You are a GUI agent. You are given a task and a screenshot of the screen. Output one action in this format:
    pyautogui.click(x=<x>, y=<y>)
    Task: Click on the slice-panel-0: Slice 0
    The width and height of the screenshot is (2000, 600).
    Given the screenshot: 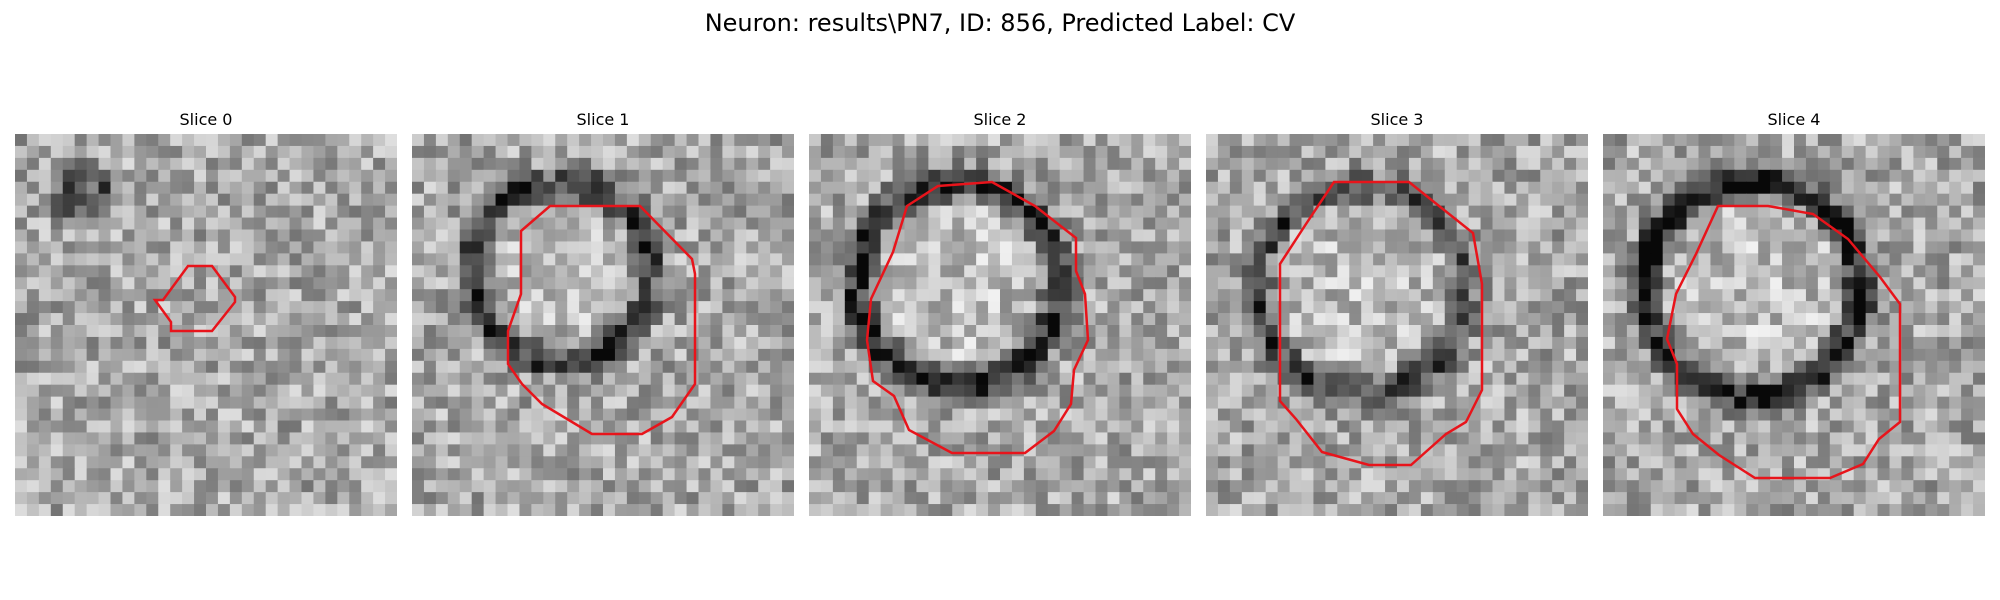 What is the action you would take?
    pyautogui.click(x=206, y=313)
    